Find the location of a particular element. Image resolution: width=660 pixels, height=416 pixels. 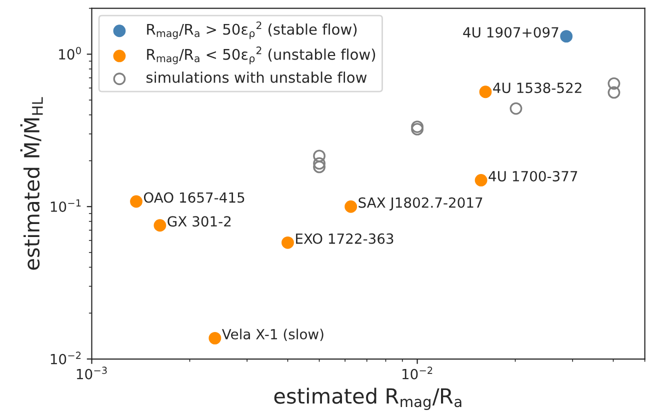

x-tick-label: 10$^{−3}$ is located at coordinates (91, 373).